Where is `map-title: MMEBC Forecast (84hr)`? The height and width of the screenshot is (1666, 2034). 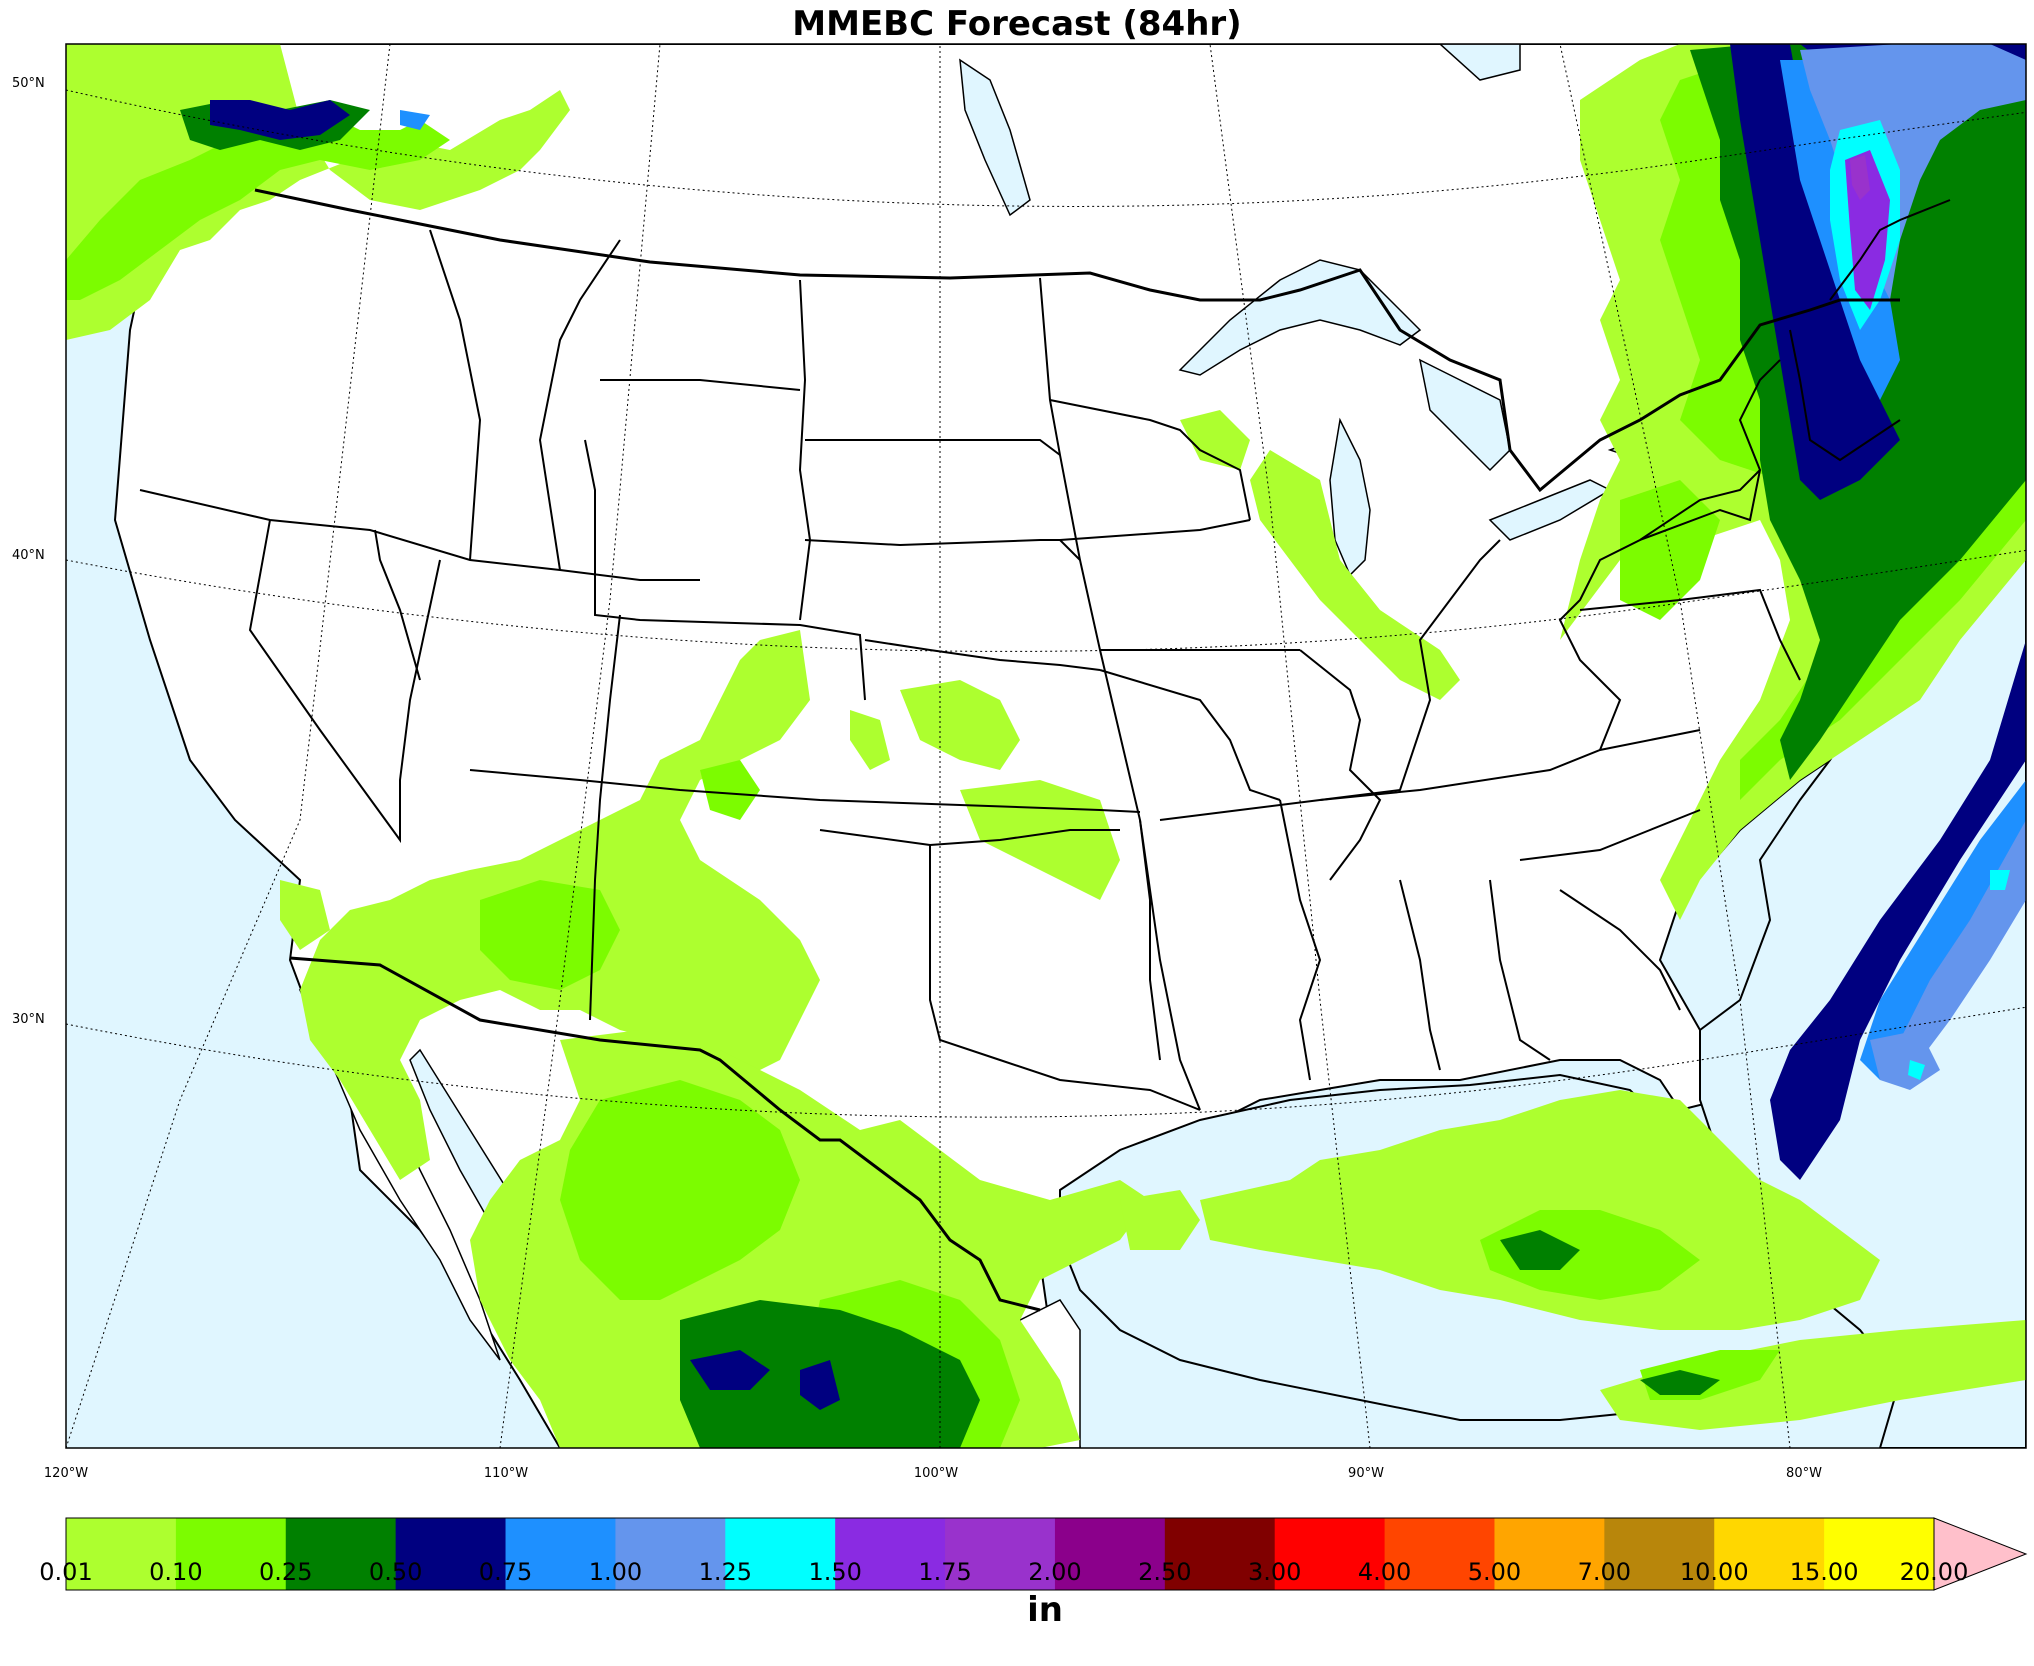 map-title: MMEBC Forecast (84hr) is located at coordinates (1017, 24).